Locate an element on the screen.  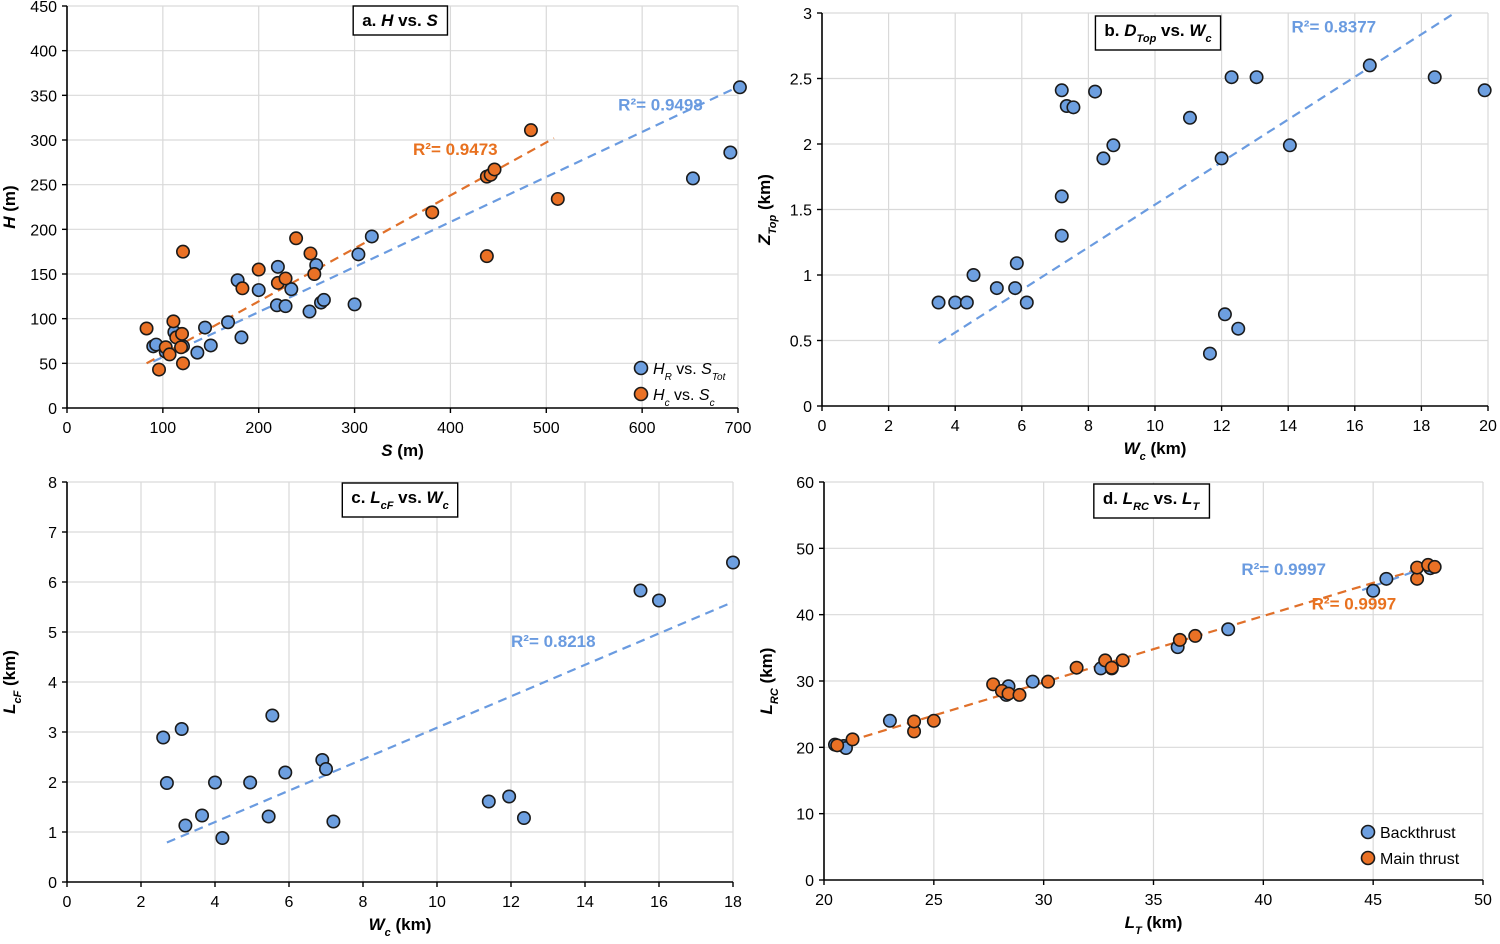
chart-a-x-tick-label: 300 is located at coordinates (354, 428).